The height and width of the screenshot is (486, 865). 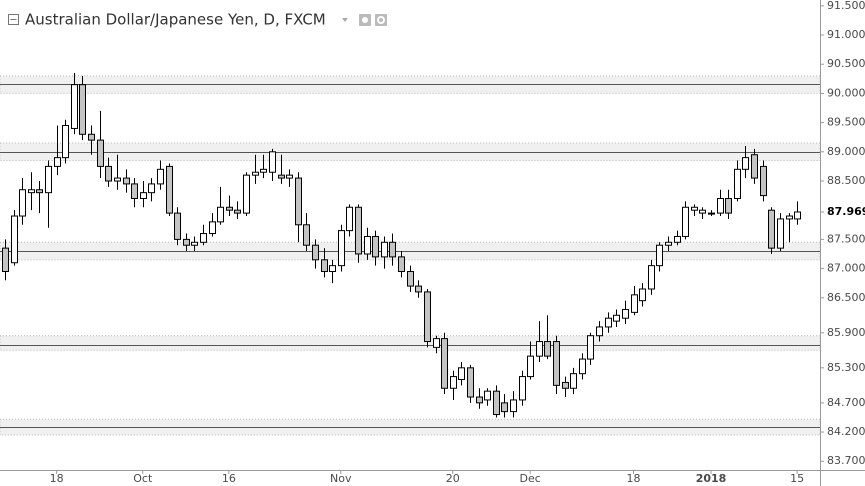 What do you see at coordinates (846, 367) in the screenshot?
I see `y-tick-label: 85.300` at bounding box center [846, 367].